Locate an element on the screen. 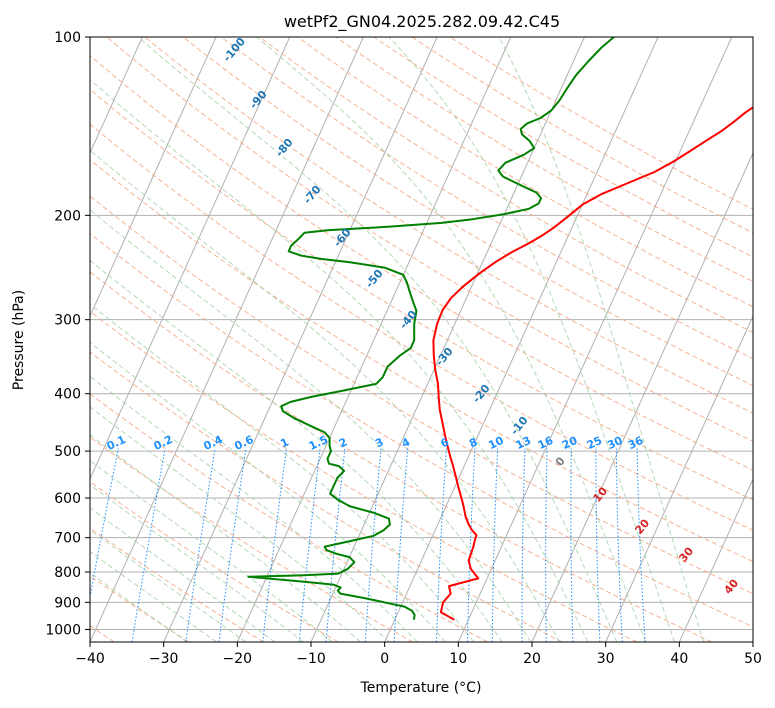  dry-adiabat-label: -20 is located at coordinates (481, 394).